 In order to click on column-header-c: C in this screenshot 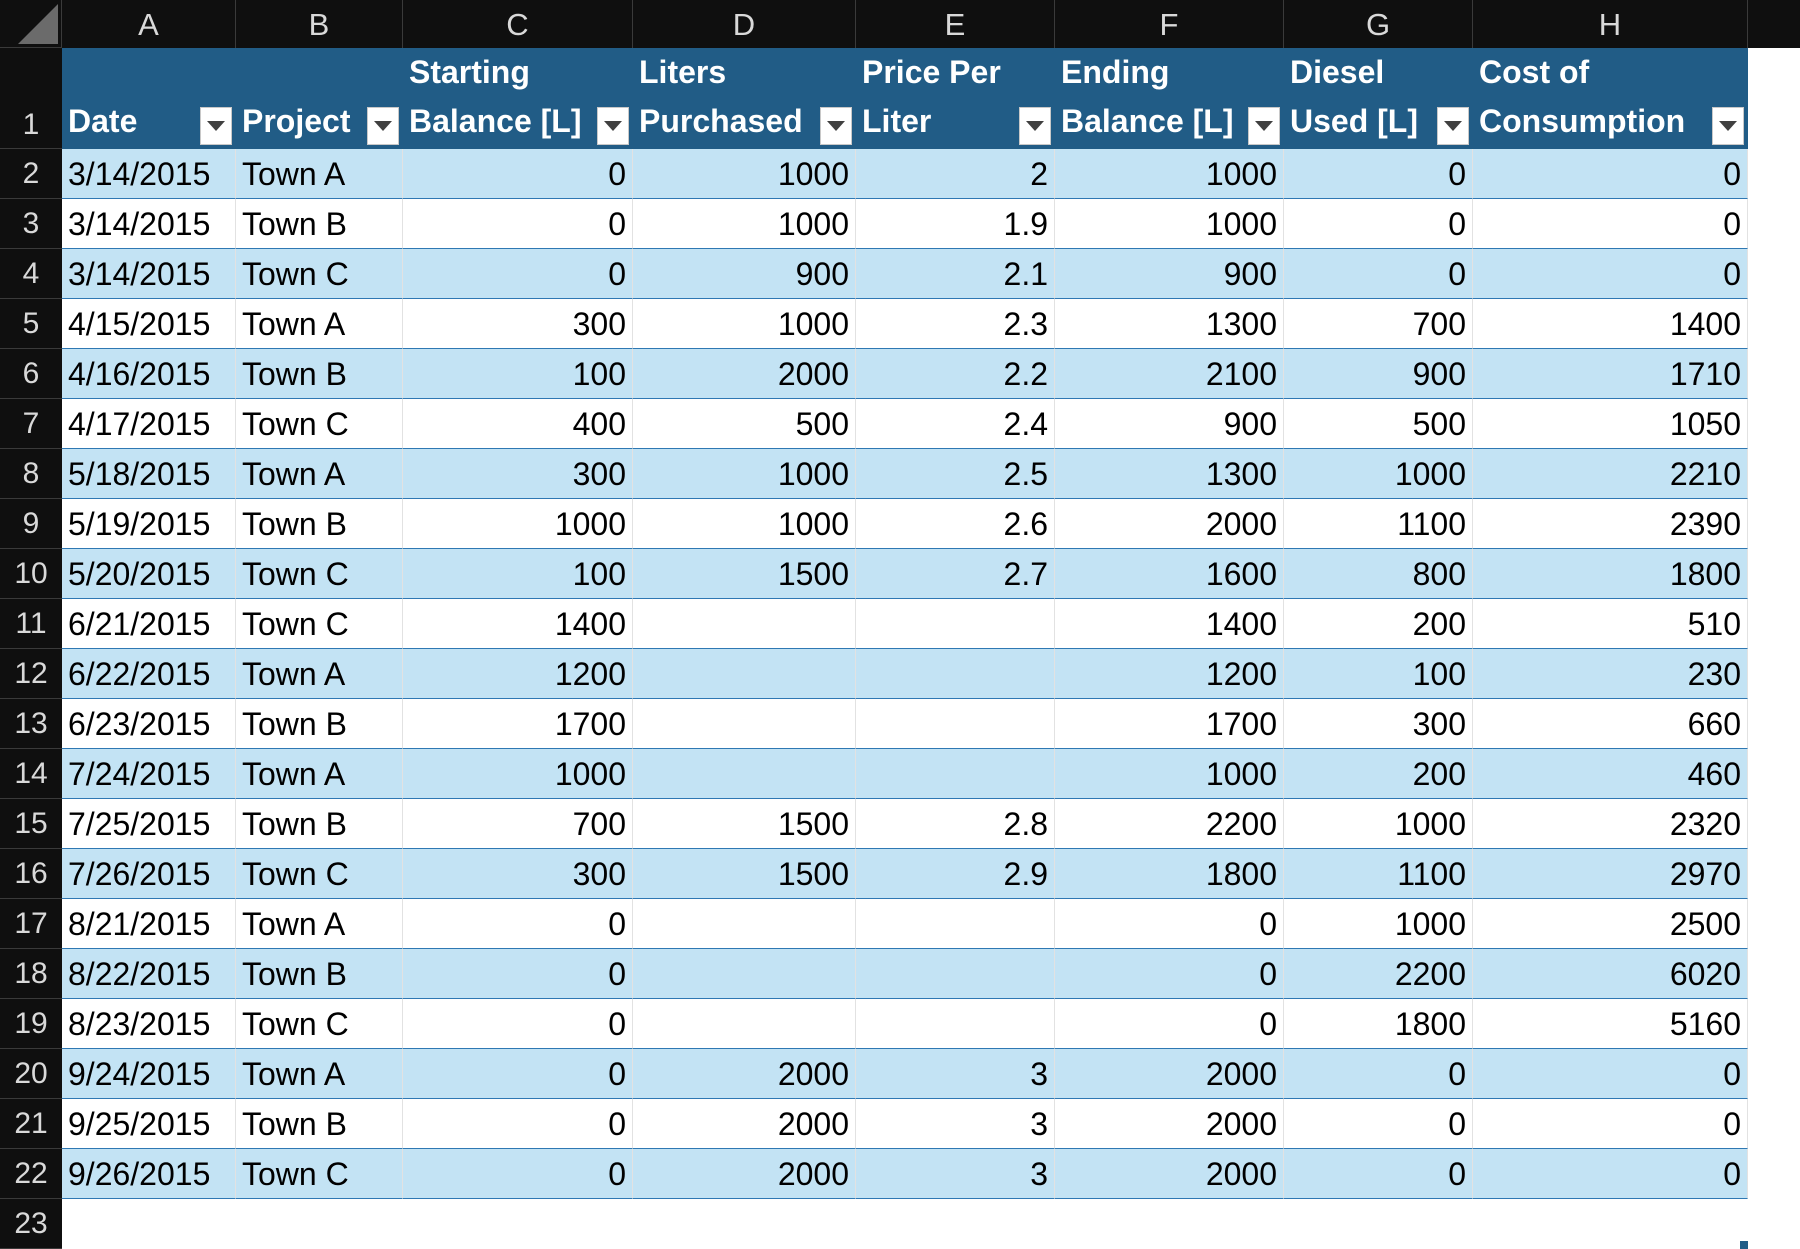, I will do `click(518, 24)`.